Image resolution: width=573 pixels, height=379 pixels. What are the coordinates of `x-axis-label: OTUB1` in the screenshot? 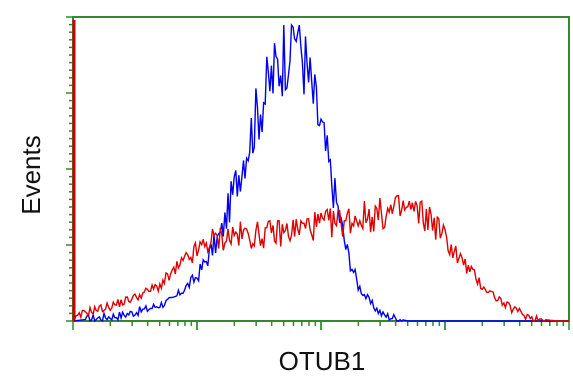 It's located at (322, 361).